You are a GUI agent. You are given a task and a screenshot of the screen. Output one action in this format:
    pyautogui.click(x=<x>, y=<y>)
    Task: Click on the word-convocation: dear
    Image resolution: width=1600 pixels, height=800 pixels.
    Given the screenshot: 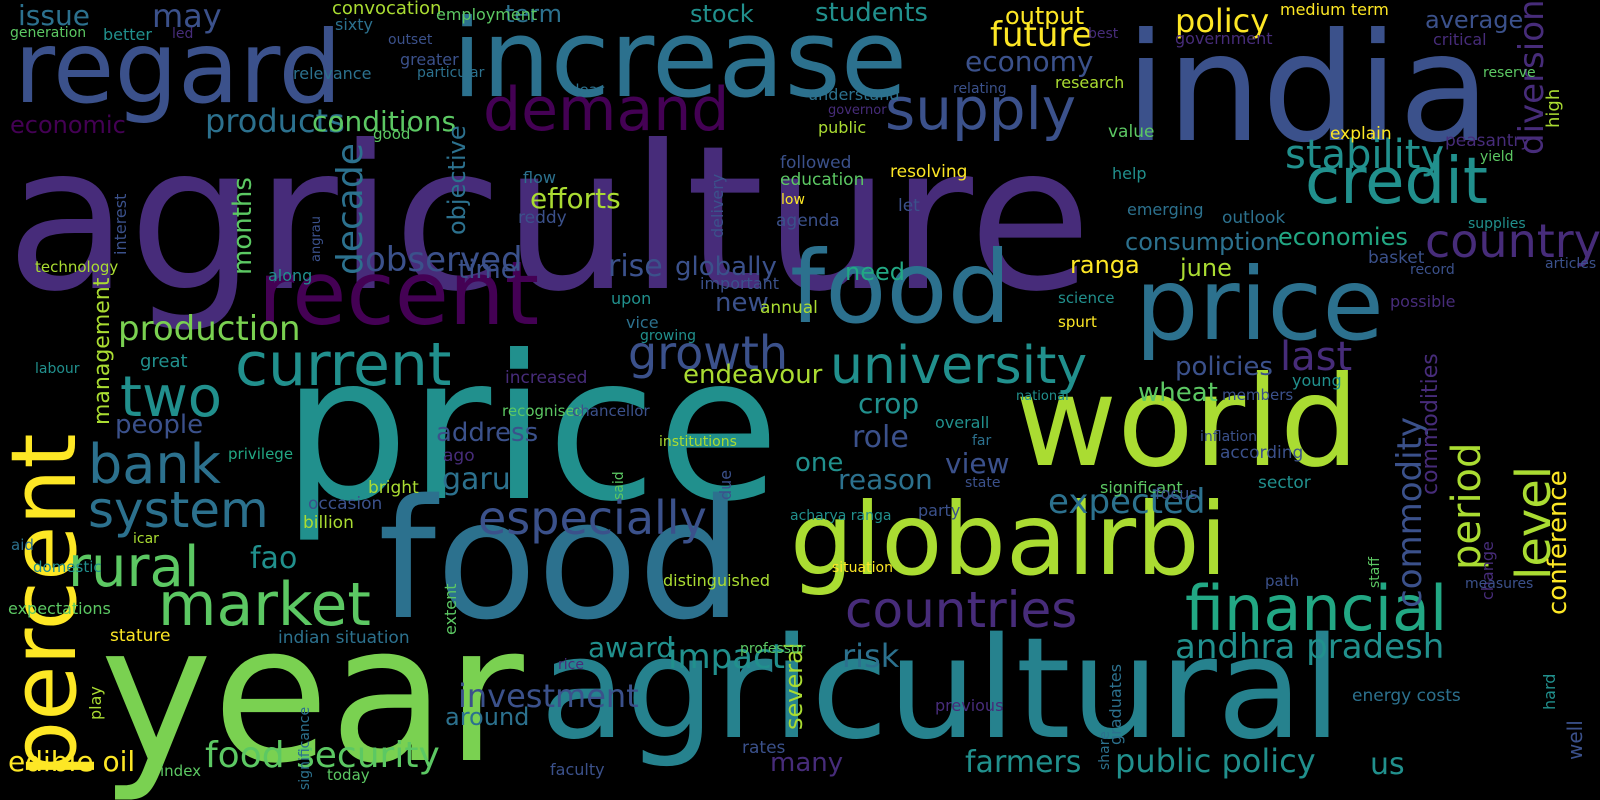 What is the action you would take?
    pyautogui.click(x=587, y=90)
    